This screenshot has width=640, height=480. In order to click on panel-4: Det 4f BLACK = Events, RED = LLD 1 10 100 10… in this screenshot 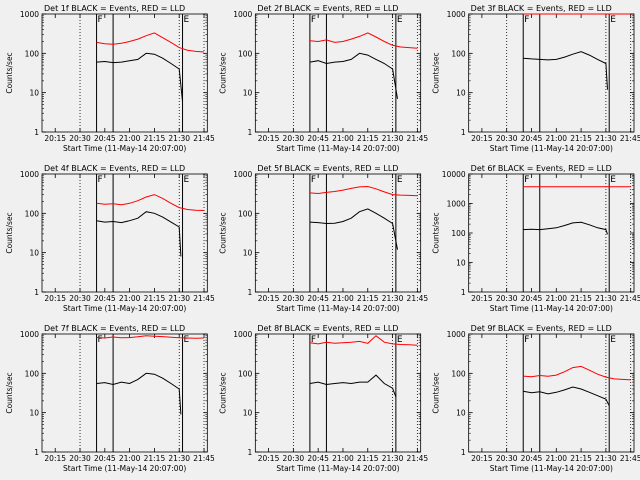, I will do `click(110, 238)`.